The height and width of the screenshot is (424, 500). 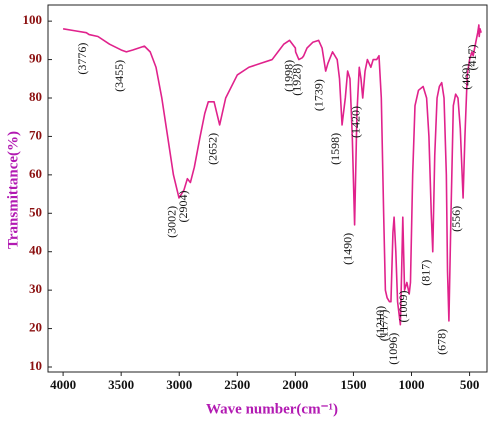 What do you see at coordinates (272, 409) in the screenshot?
I see `x-axis-title: Wave number(cm⁻¹)` at bounding box center [272, 409].